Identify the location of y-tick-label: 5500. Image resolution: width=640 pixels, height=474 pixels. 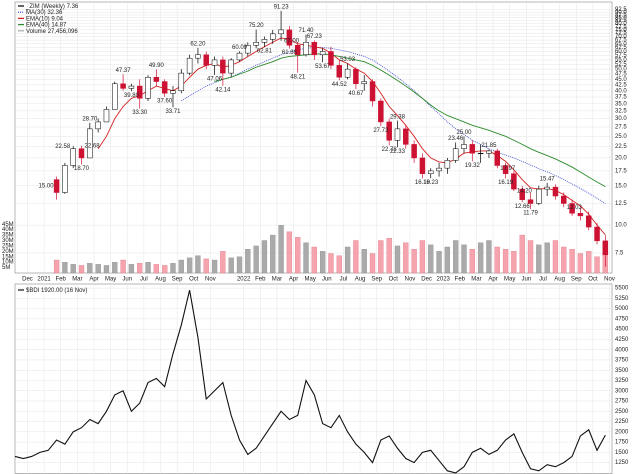
(622, 289).